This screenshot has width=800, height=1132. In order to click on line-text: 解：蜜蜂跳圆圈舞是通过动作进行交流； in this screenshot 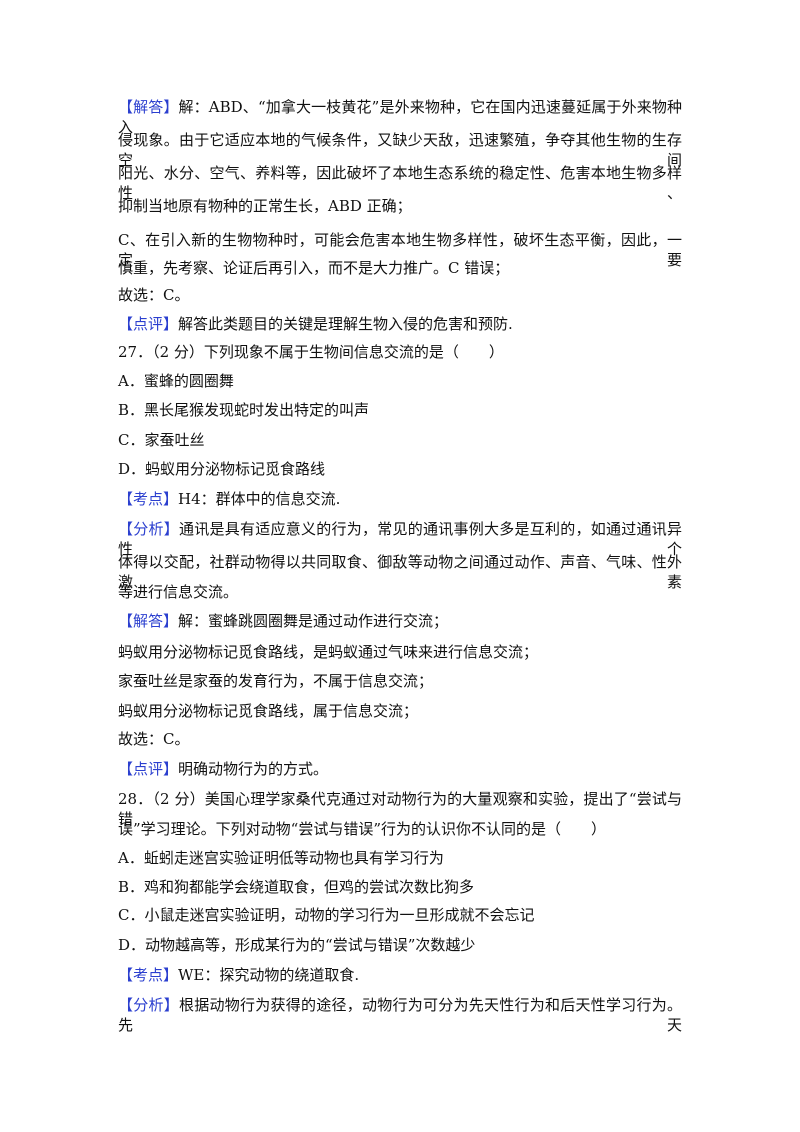, I will do `click(313, 621)`.